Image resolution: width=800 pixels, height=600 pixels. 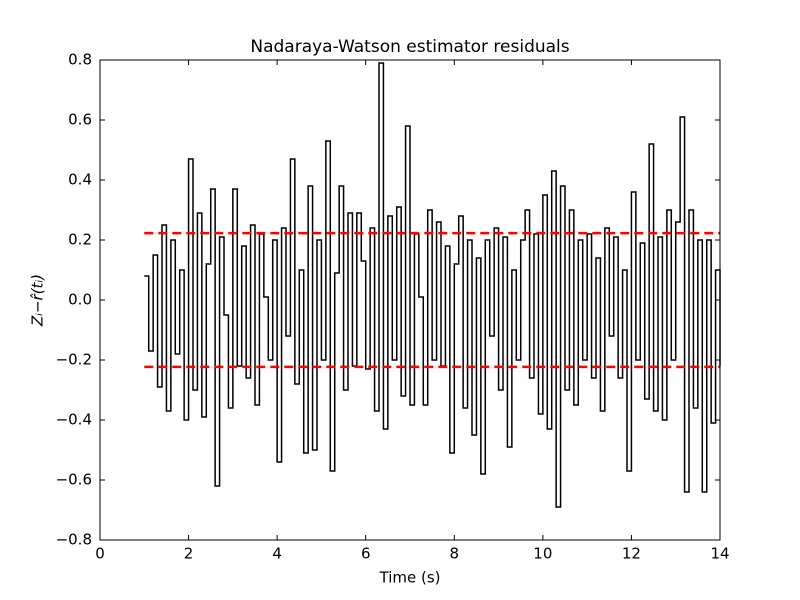 I want to click on y-tick-label: 0.2, so click(x=80, y=240).